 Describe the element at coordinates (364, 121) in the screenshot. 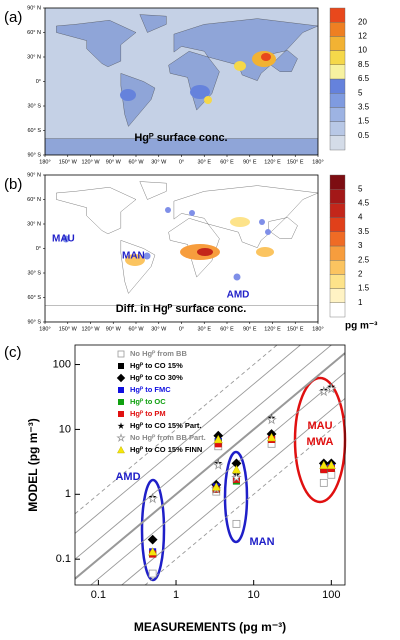

I see `colorbar-tick-label: 1.5` at that location.